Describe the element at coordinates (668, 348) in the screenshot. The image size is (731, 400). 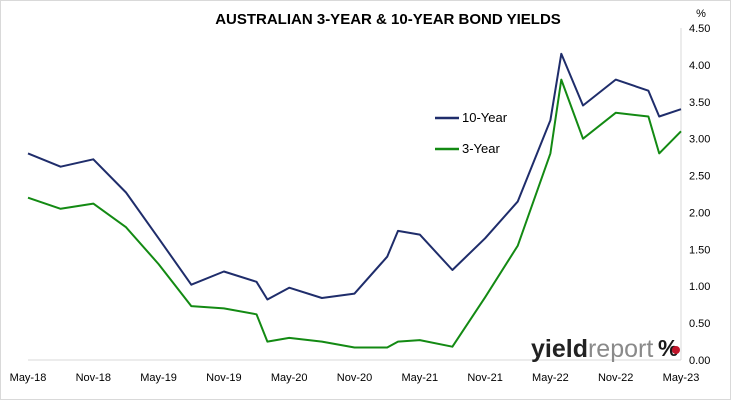
I see `percent-icon: %` at that location.